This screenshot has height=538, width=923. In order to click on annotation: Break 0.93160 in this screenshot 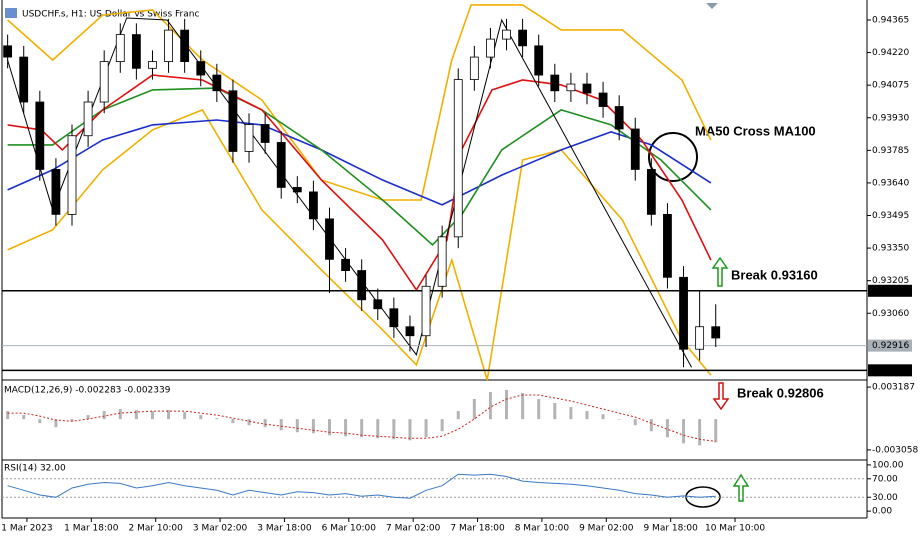, I will do `click(774, 274)`.